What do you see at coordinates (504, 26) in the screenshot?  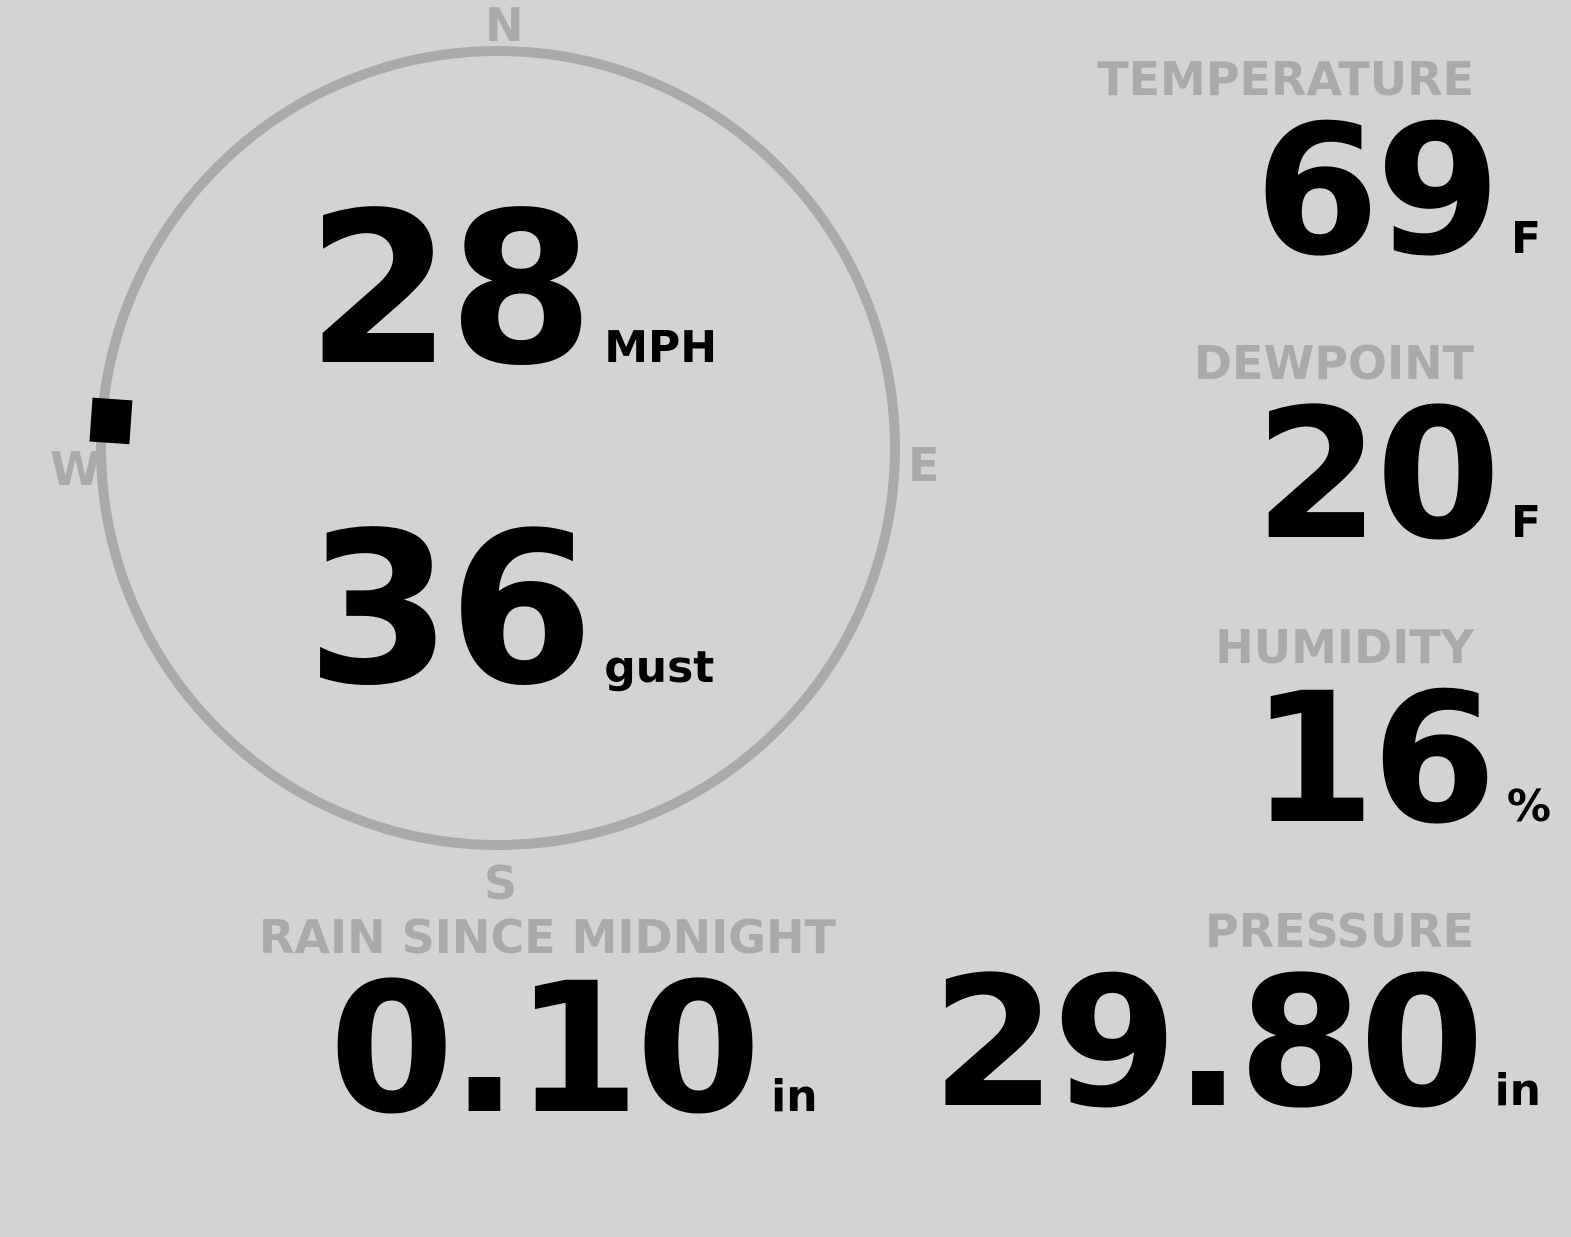 I see `compass-north: N` at bounding box center [504, 26].